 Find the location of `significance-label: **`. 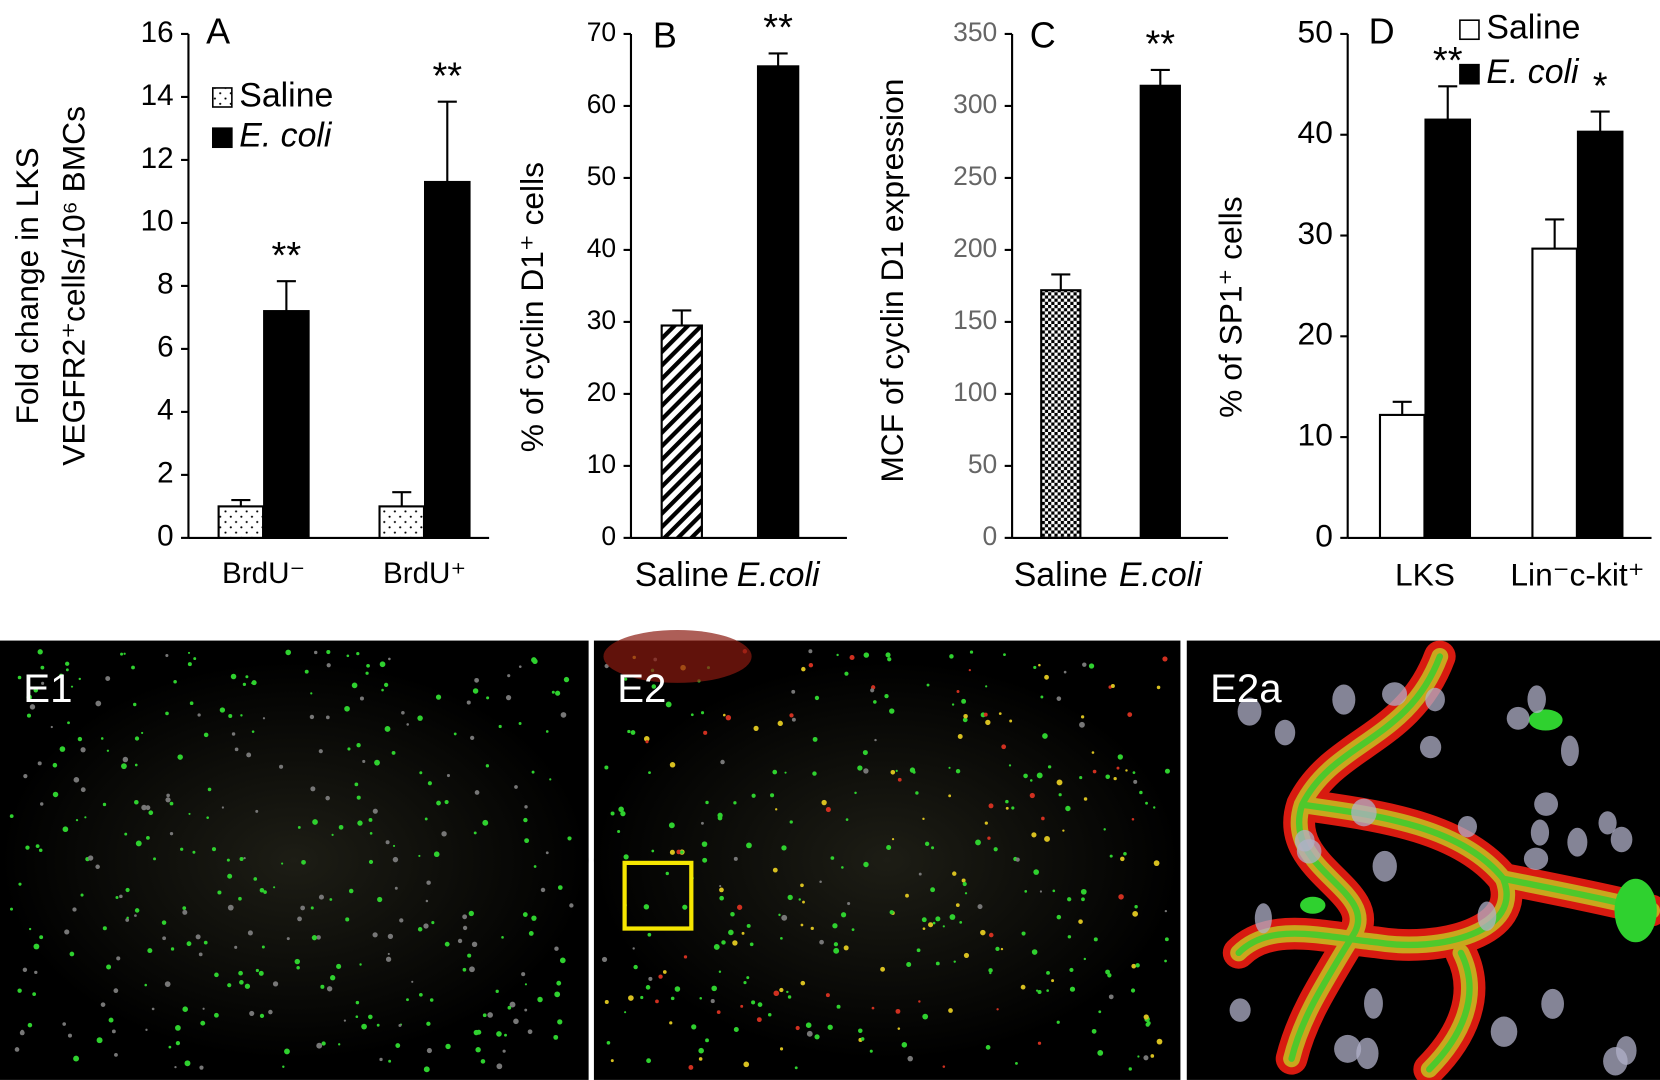

significance-label: ** is located at coordinates (1448, 61).